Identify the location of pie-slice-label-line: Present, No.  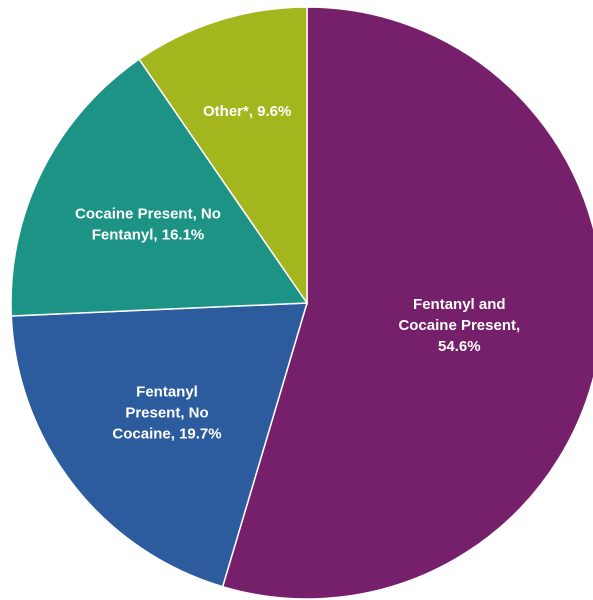
(166, 412).